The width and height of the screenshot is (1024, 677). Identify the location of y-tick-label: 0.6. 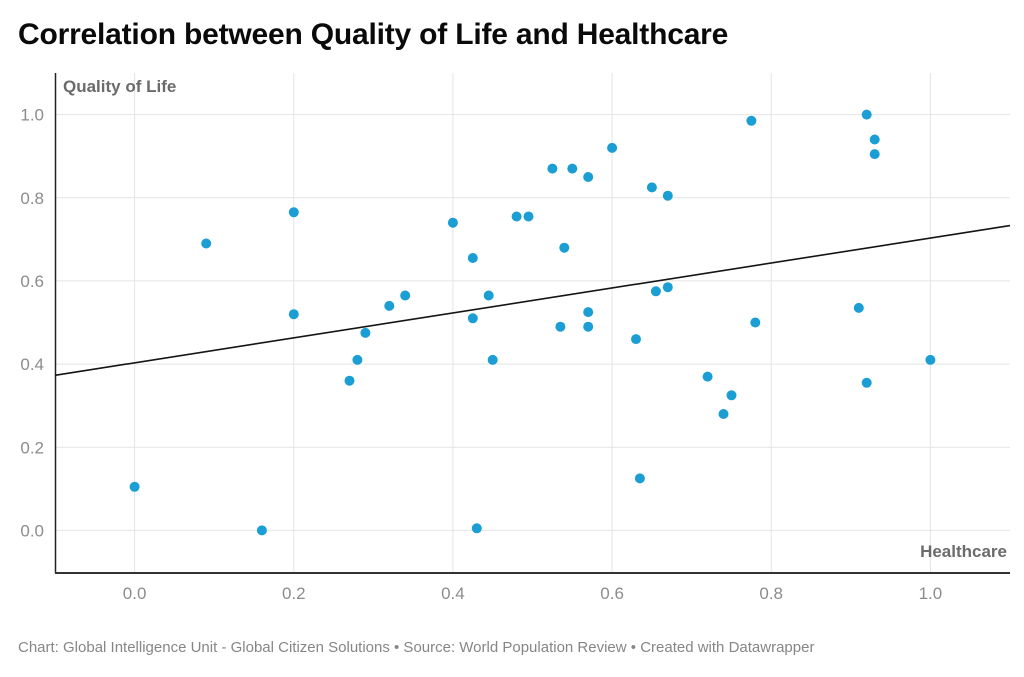
(32, 281).